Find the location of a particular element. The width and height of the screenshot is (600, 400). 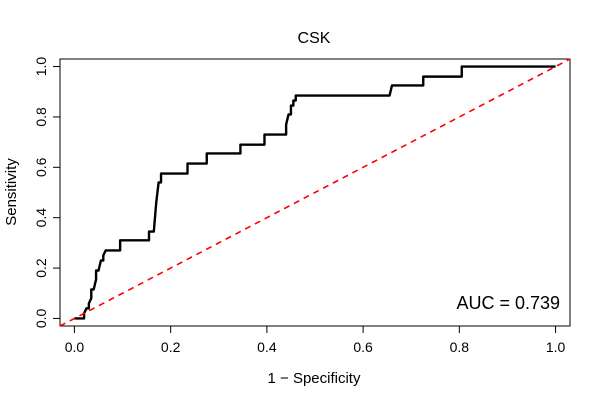

y-tick-label: 0.2 is located at coordinates (41, 268).